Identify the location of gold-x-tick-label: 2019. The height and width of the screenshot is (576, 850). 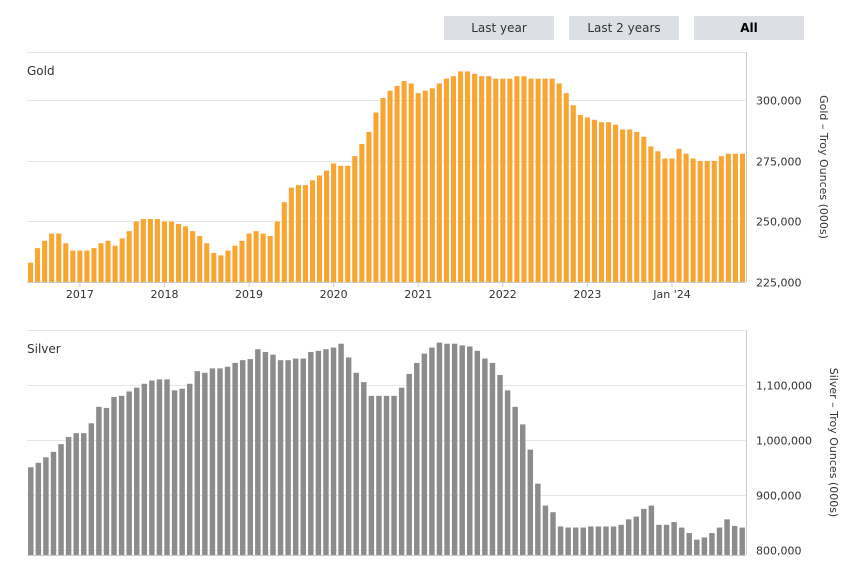
(249, 294).